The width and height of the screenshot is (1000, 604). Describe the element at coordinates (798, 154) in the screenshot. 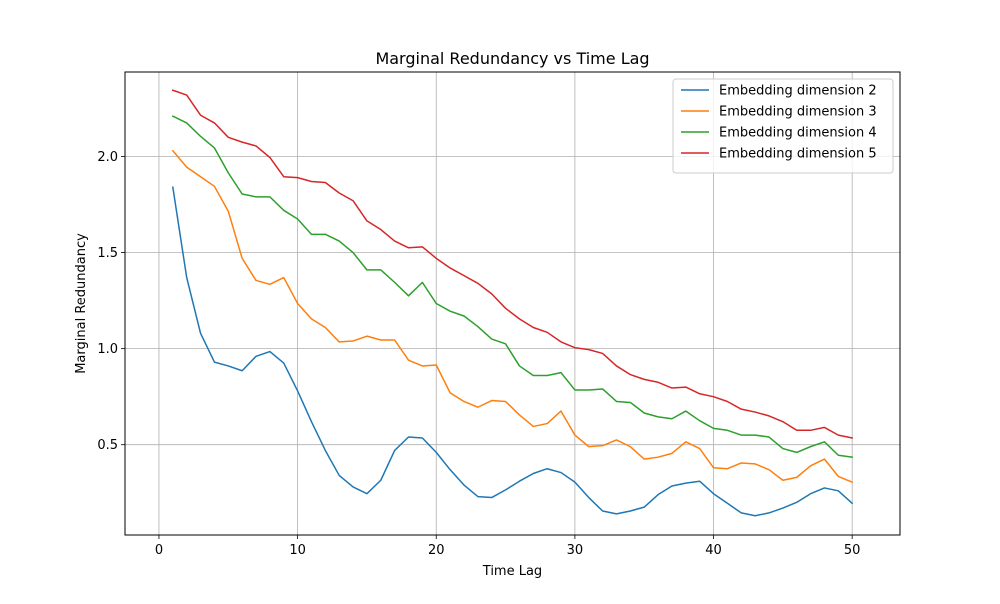

I see `legend-label-4: Embedding dimension 5` at that location.